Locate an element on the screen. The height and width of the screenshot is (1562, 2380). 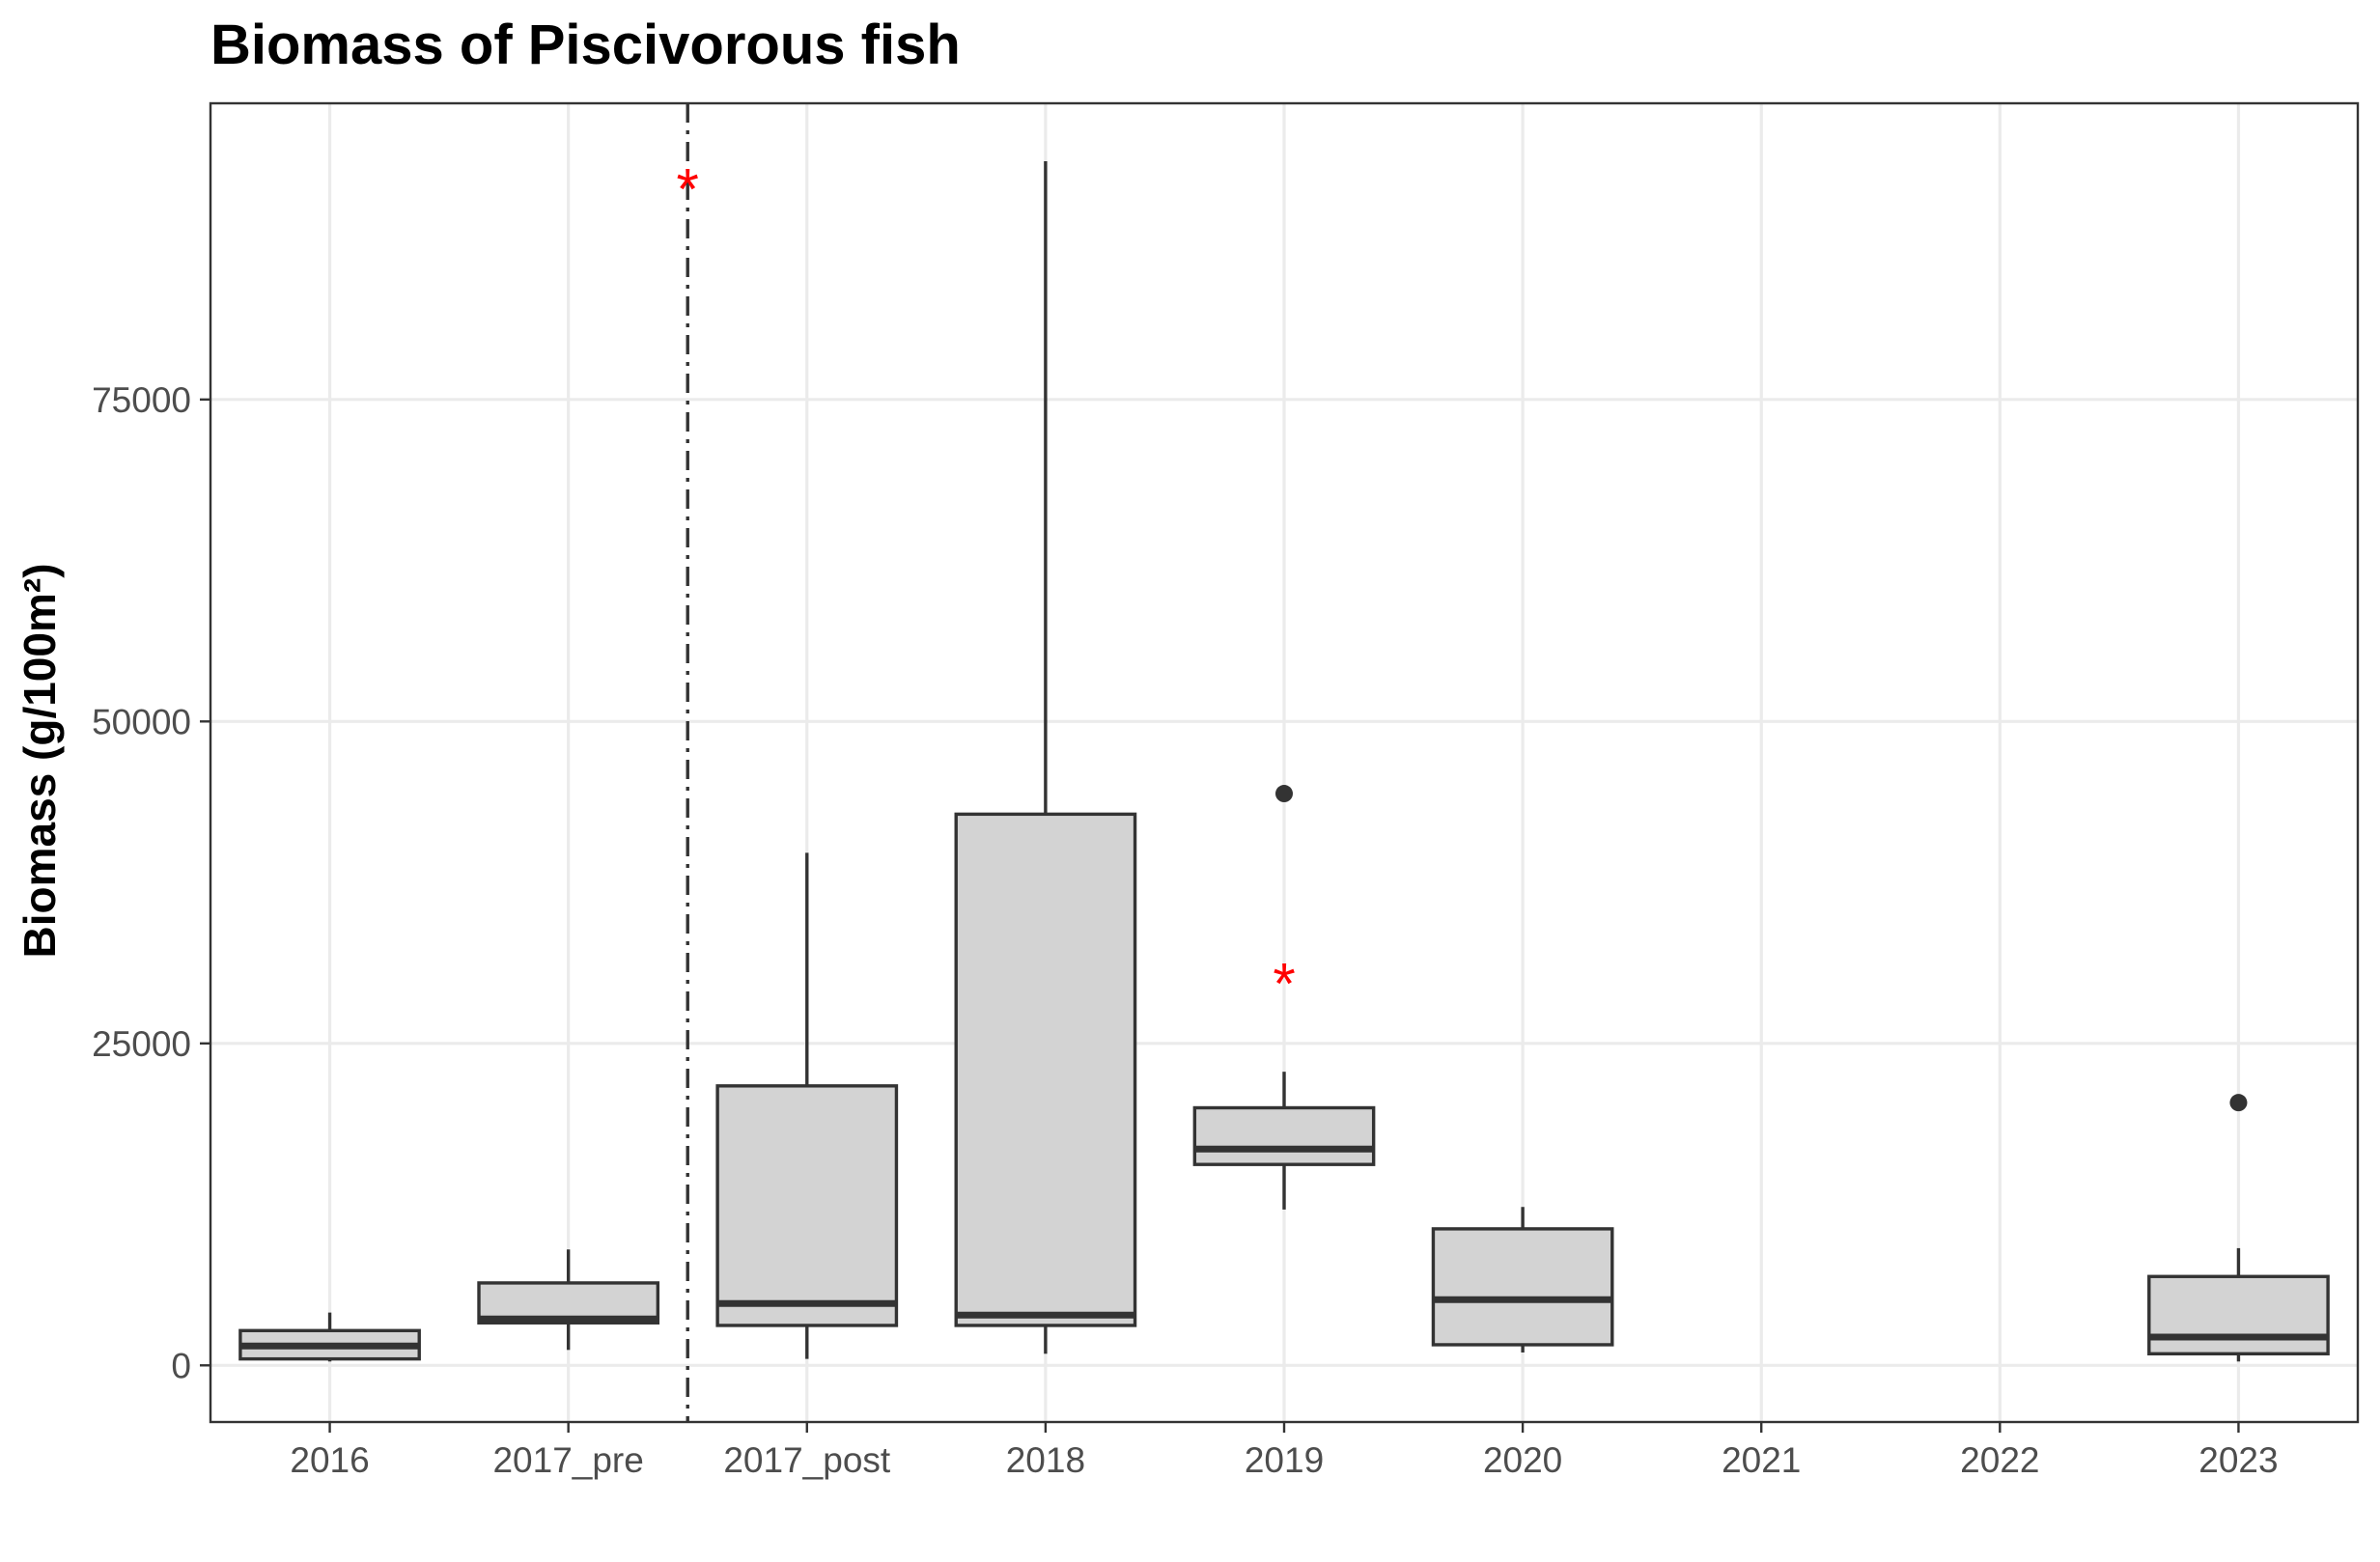
y-axis: 0 25000 50000 75000 is located at coordinates (151, 882).